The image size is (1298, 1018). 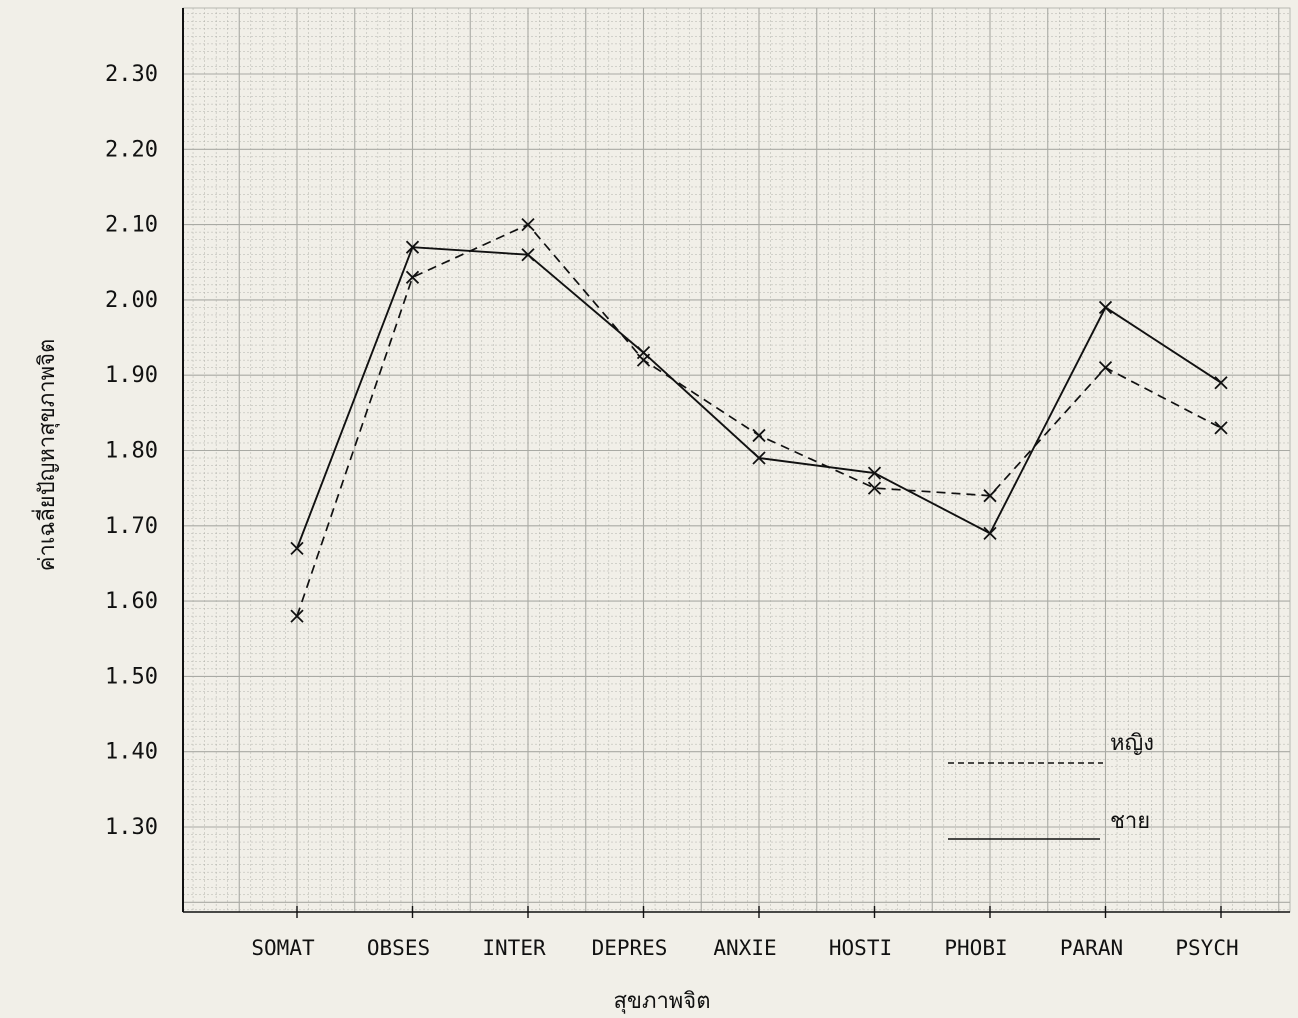 I want to click on y-tick-label: 1.40, so click(x=131, y=752).